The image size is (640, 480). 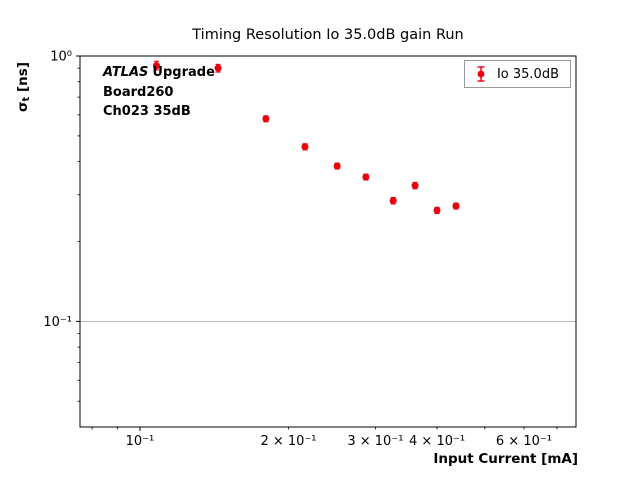 What do you see at coordinates (147, 111) in the screenshot?
I see `annotation-channel: Ch023 35dB` at bounding box center [147, 111].